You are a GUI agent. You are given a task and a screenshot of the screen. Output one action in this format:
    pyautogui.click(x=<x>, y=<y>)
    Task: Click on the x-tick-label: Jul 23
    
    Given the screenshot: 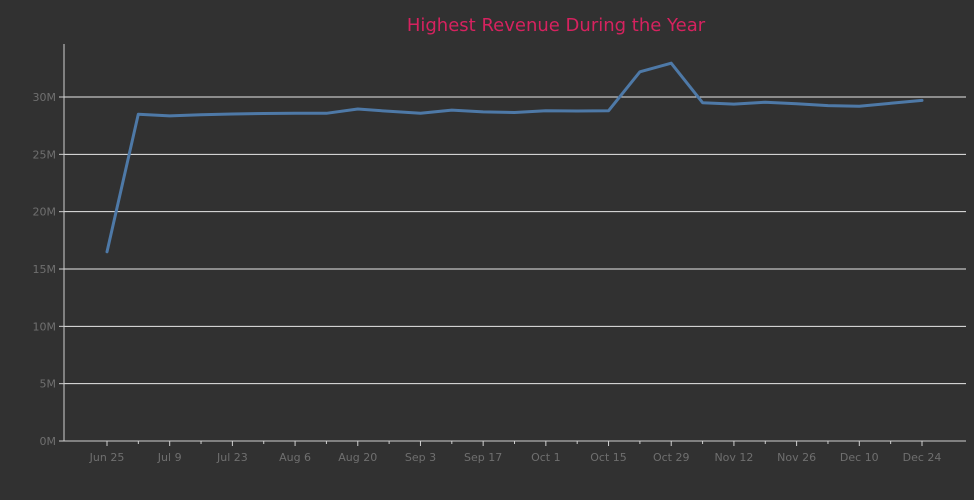 What is the action you would take?
    pyautogui.click(x=232, y=457)
    